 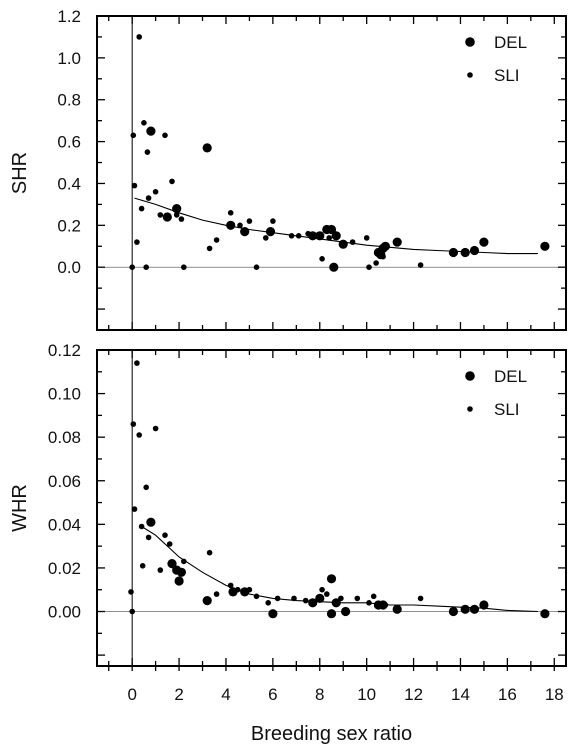 What do you see at coordinates (20, 508) in the screenshot?
I see `y-axis-label: WHR` at bounding box center [20, 508].